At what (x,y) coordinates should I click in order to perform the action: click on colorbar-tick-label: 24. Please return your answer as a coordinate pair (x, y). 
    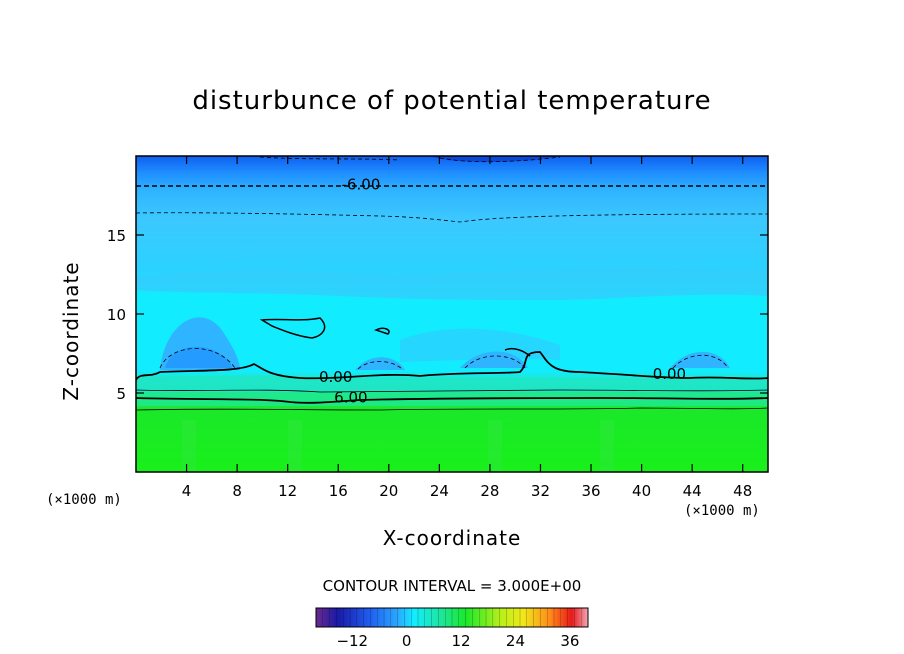
    Looking at the image, I should click on (515, 641).